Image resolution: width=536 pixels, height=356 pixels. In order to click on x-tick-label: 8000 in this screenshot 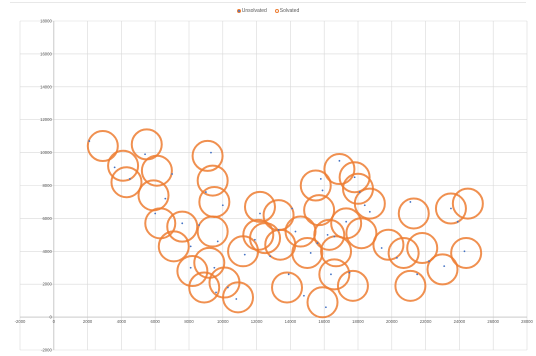, I will do `click(189, 321)`.